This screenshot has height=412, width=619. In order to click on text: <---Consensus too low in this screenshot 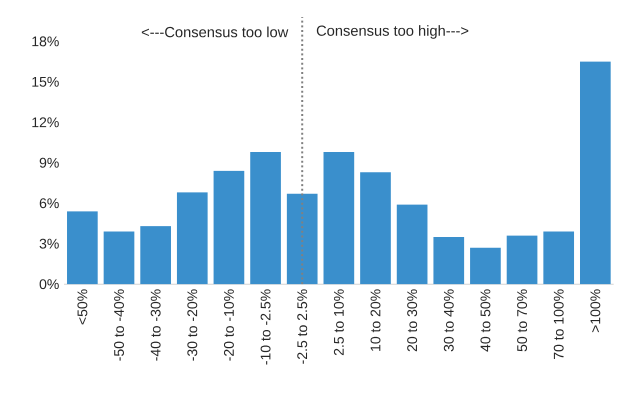, I will do `click(215, 32)`.